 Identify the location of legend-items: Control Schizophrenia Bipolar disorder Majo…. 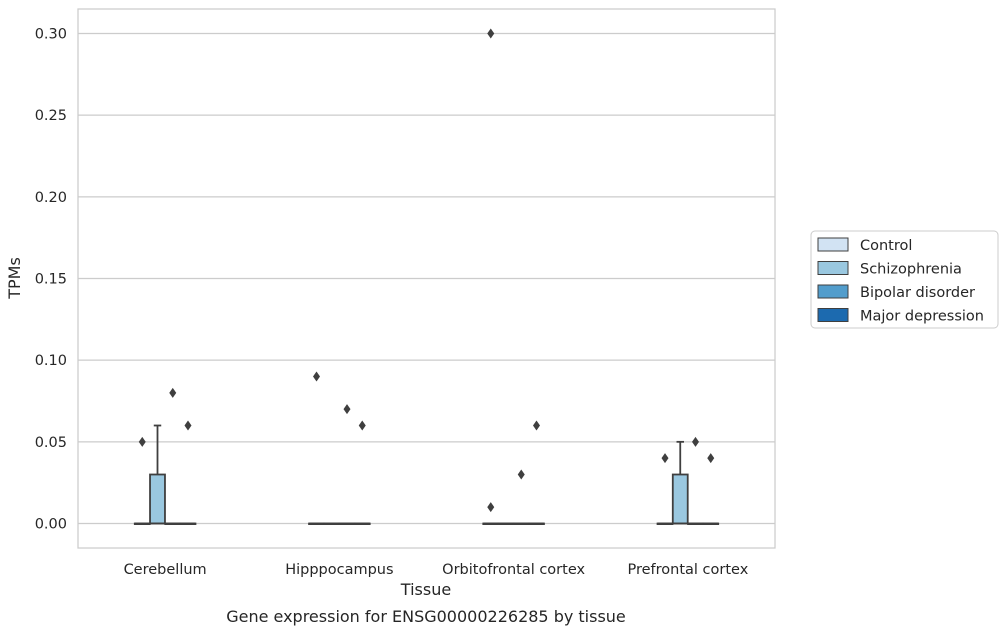
(900, 281).